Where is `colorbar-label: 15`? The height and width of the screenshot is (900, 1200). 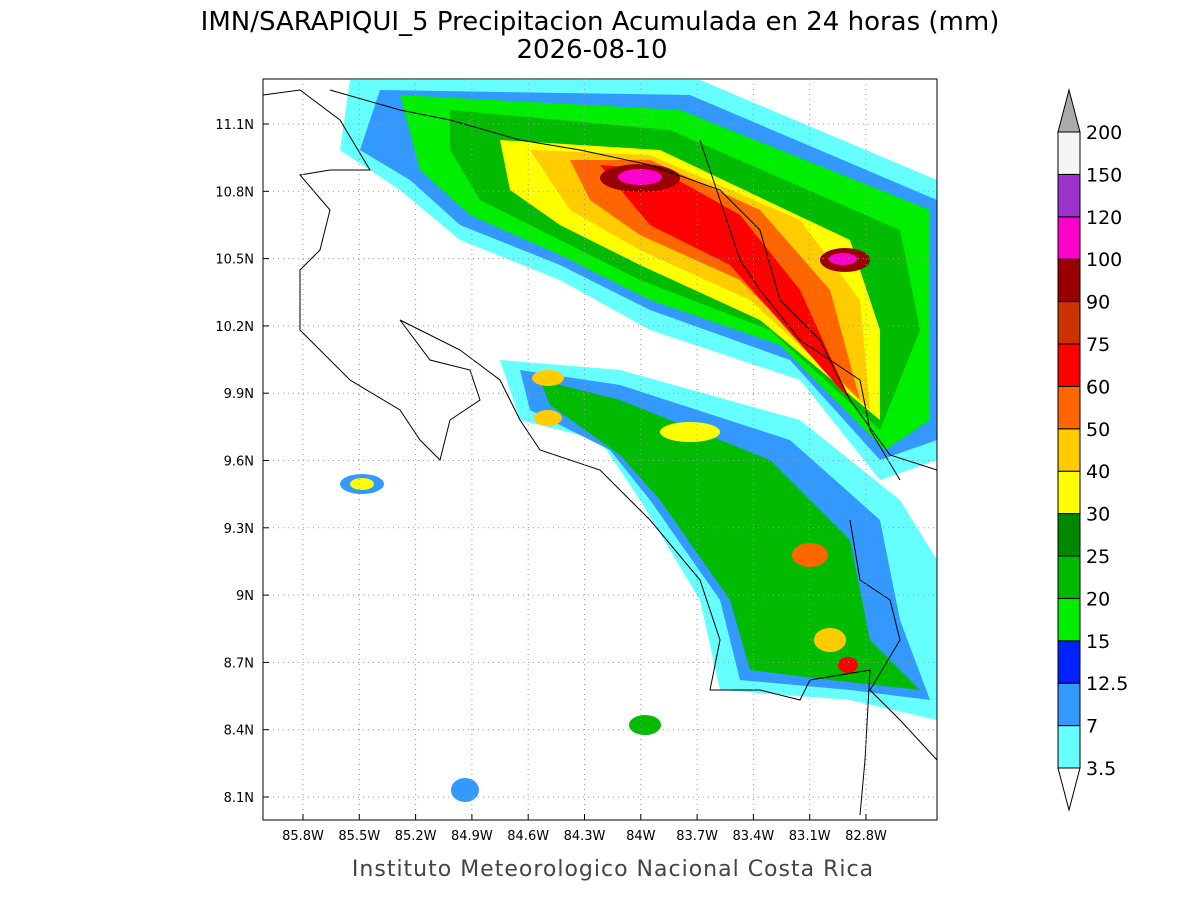 colorbar-label: 15 is located at coordinates (1098, 642).